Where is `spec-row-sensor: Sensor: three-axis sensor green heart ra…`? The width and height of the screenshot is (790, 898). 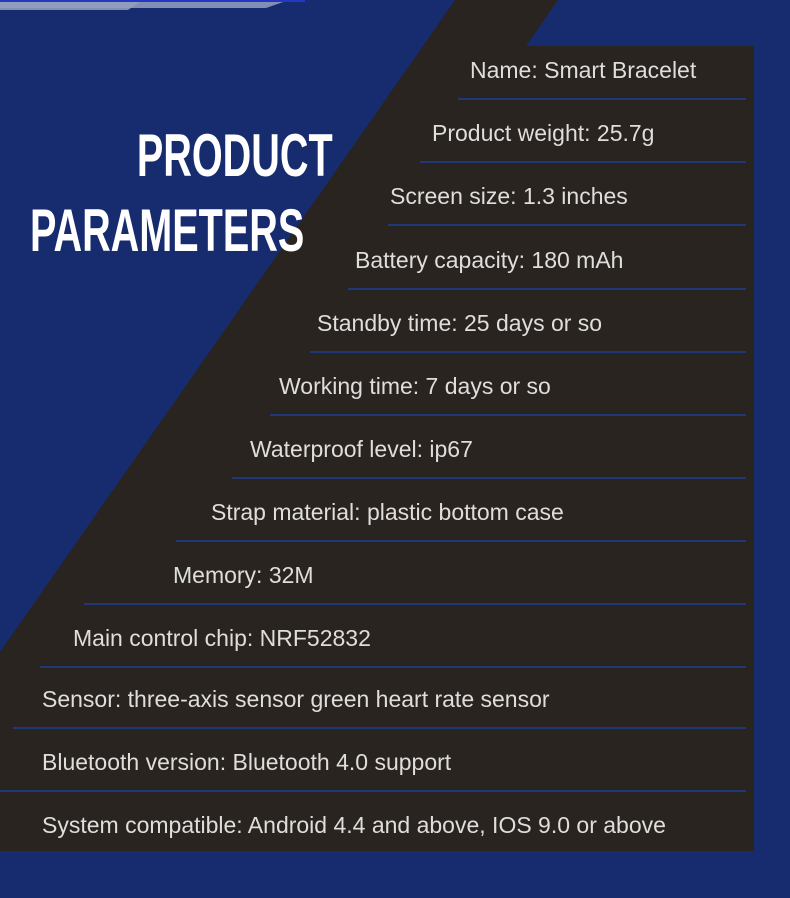 spec-row-sensor: Sensor: three-axis sensor green heart ra… is located at coordinates (379, 698).